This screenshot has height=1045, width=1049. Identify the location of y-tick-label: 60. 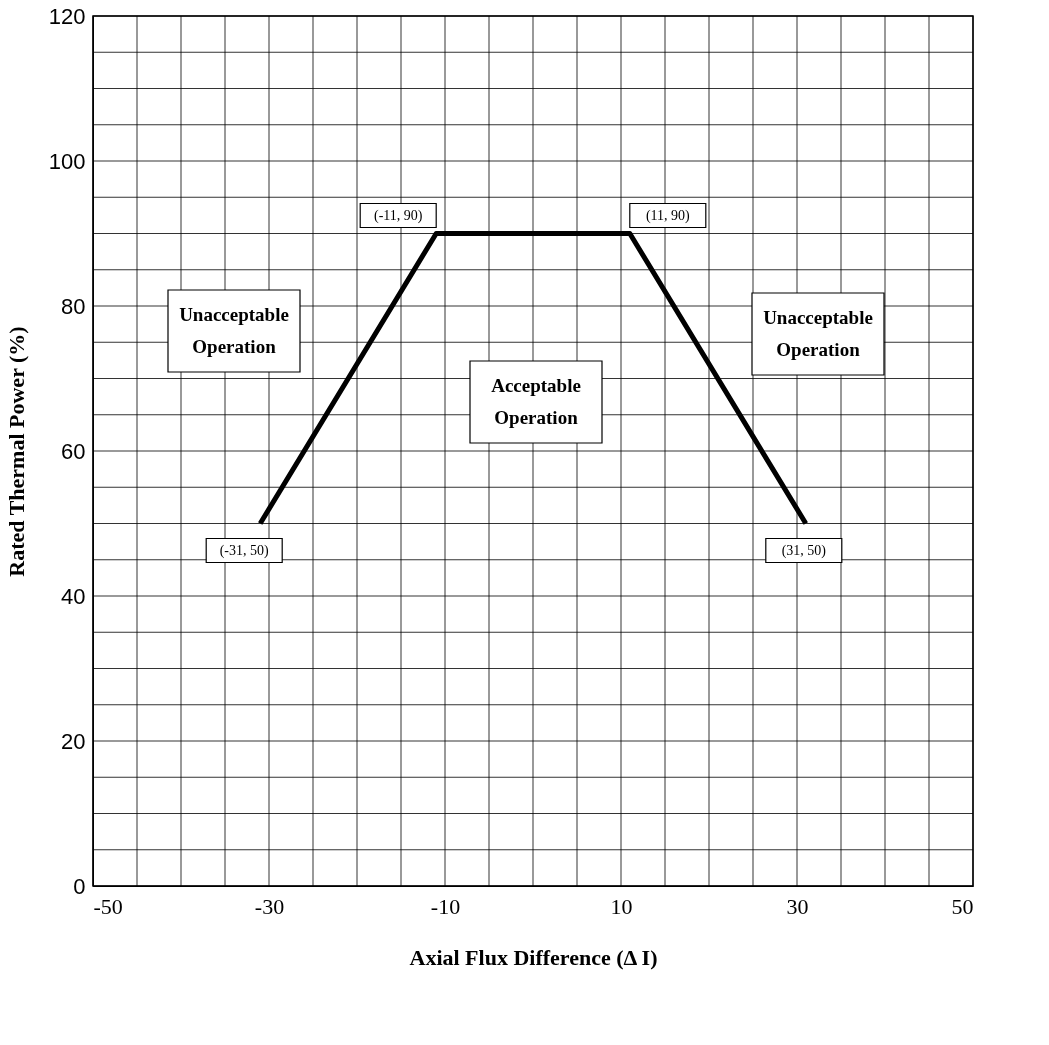
(73, 451).